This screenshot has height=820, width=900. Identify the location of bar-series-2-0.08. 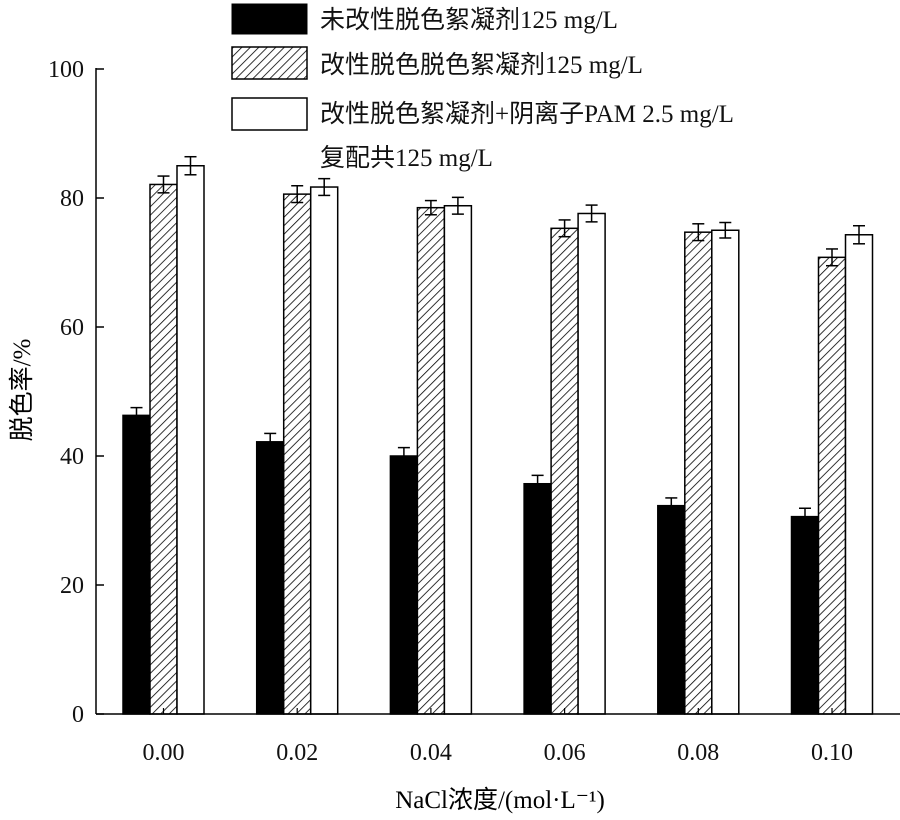
(698, 473).